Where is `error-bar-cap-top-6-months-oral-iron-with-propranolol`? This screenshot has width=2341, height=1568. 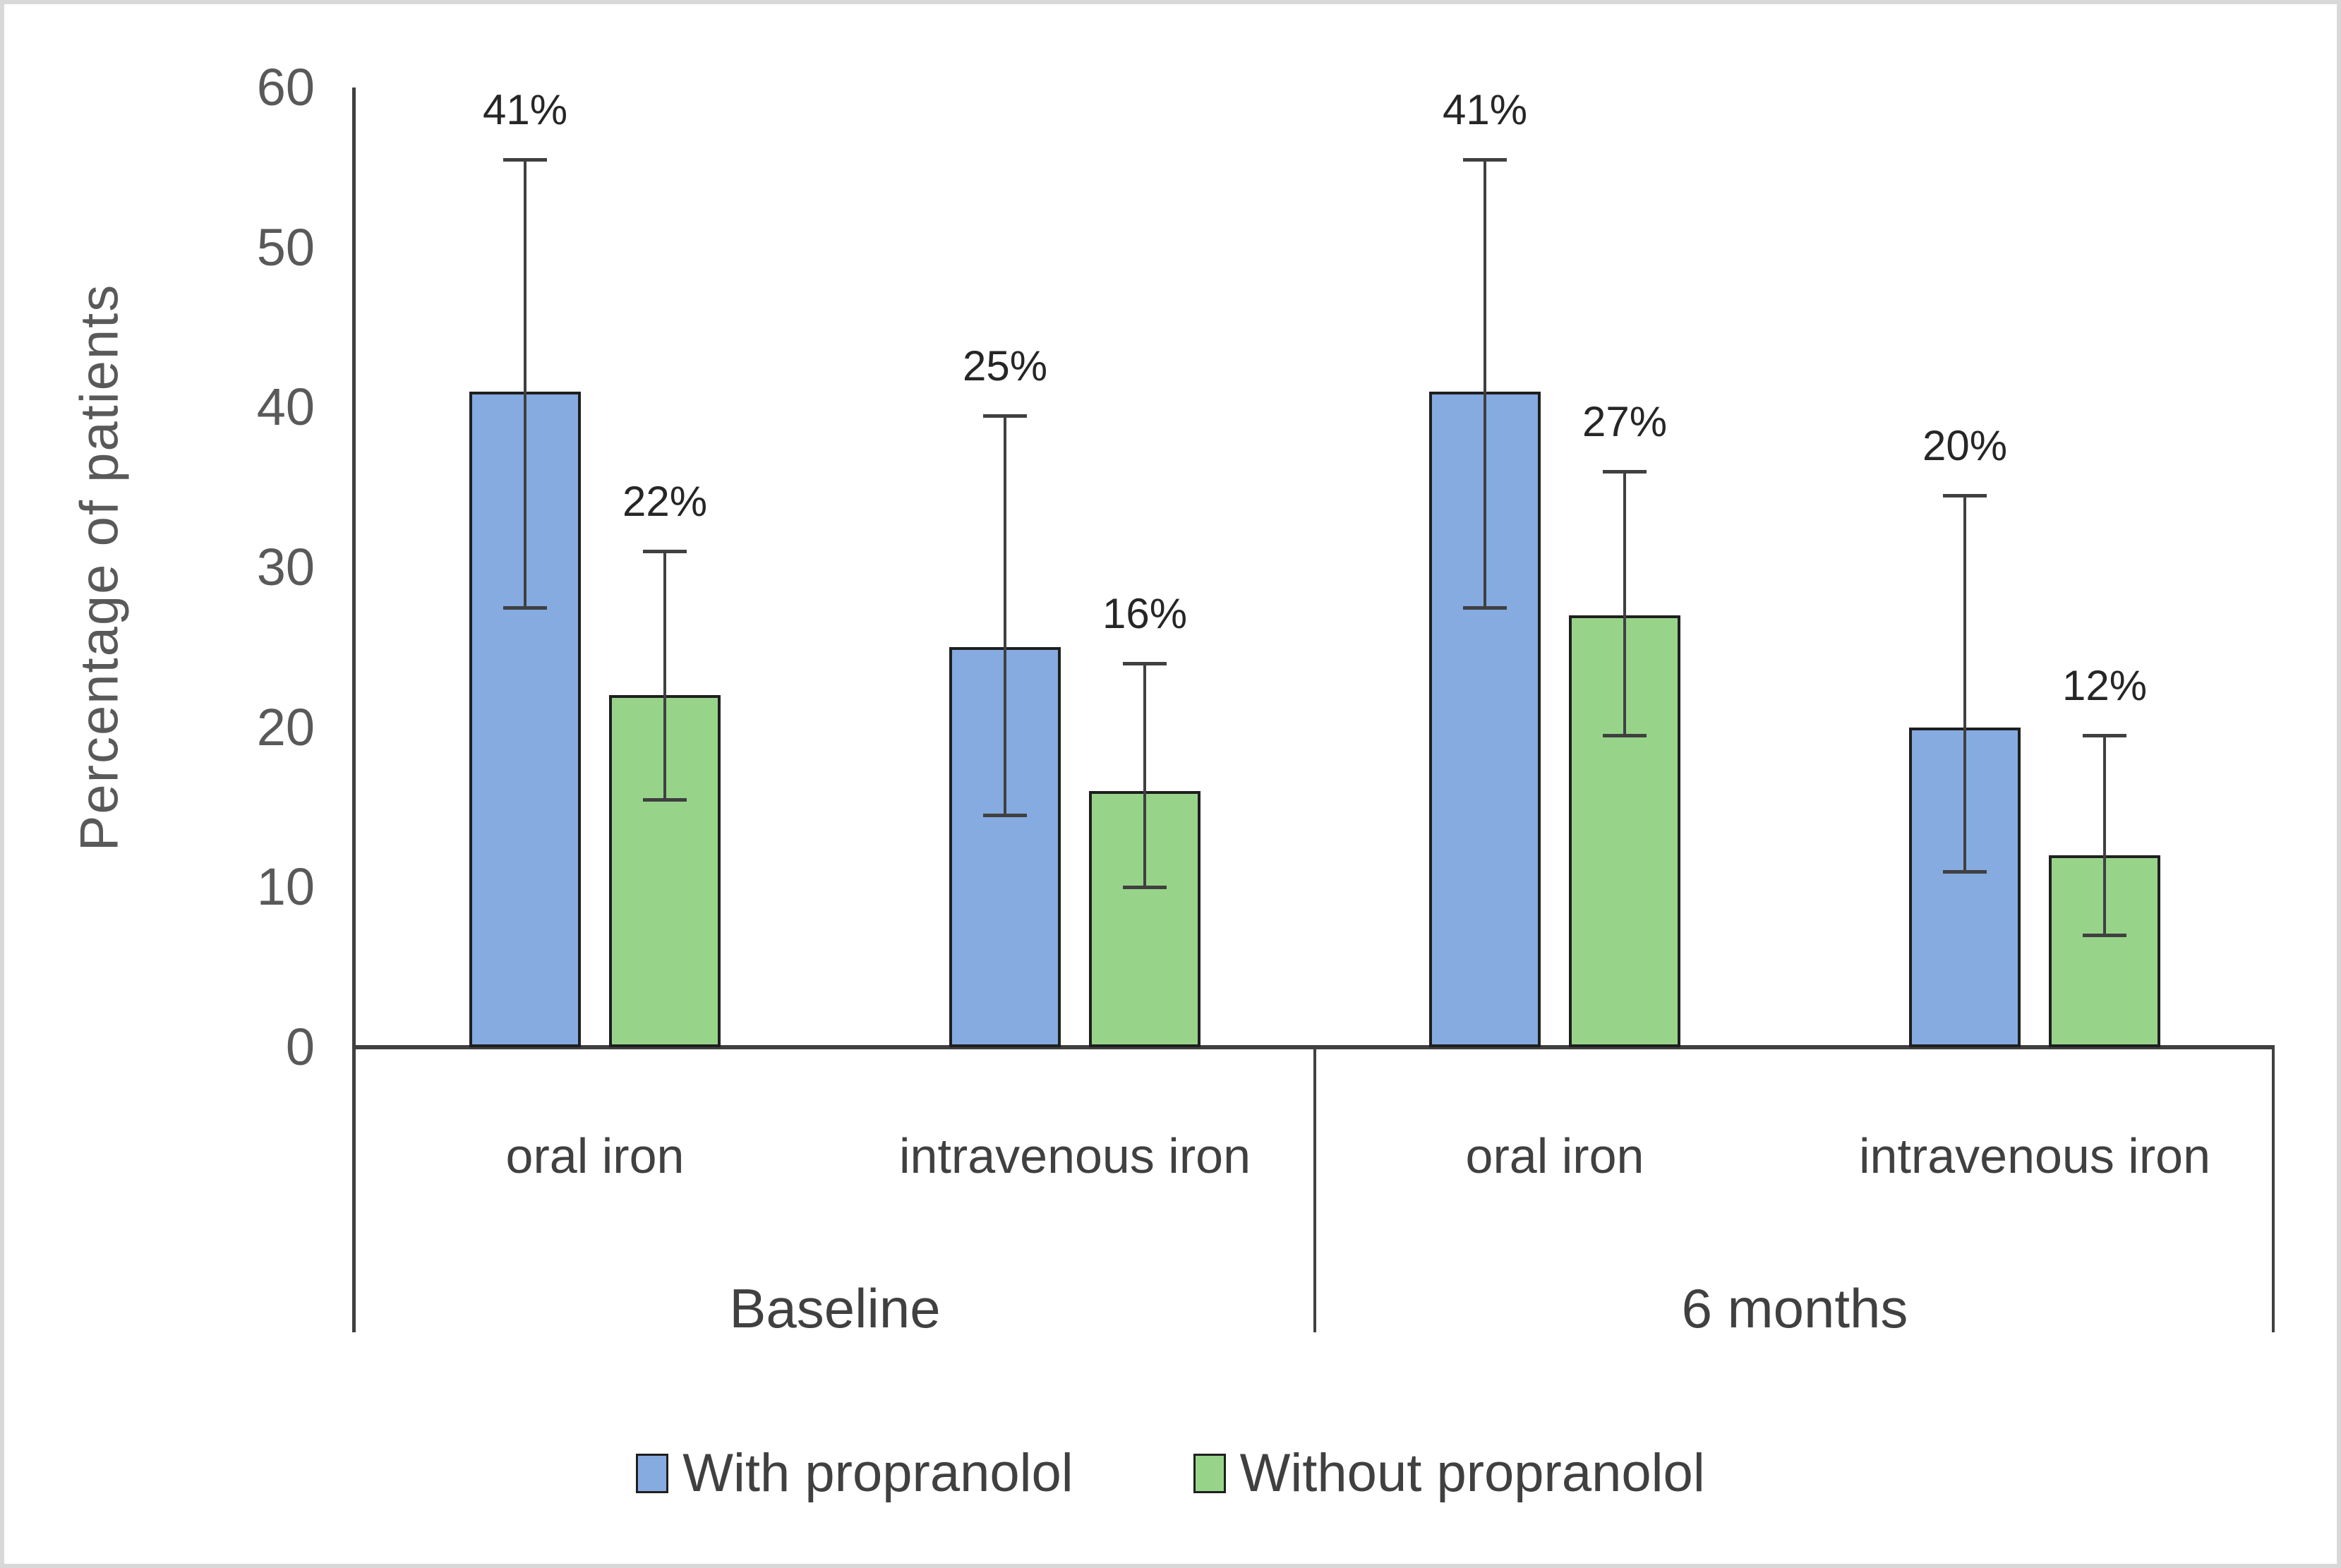
error-bar-cap-top-6-months-oral-iron-with-propranolol is located at coordinates (1485, 160).